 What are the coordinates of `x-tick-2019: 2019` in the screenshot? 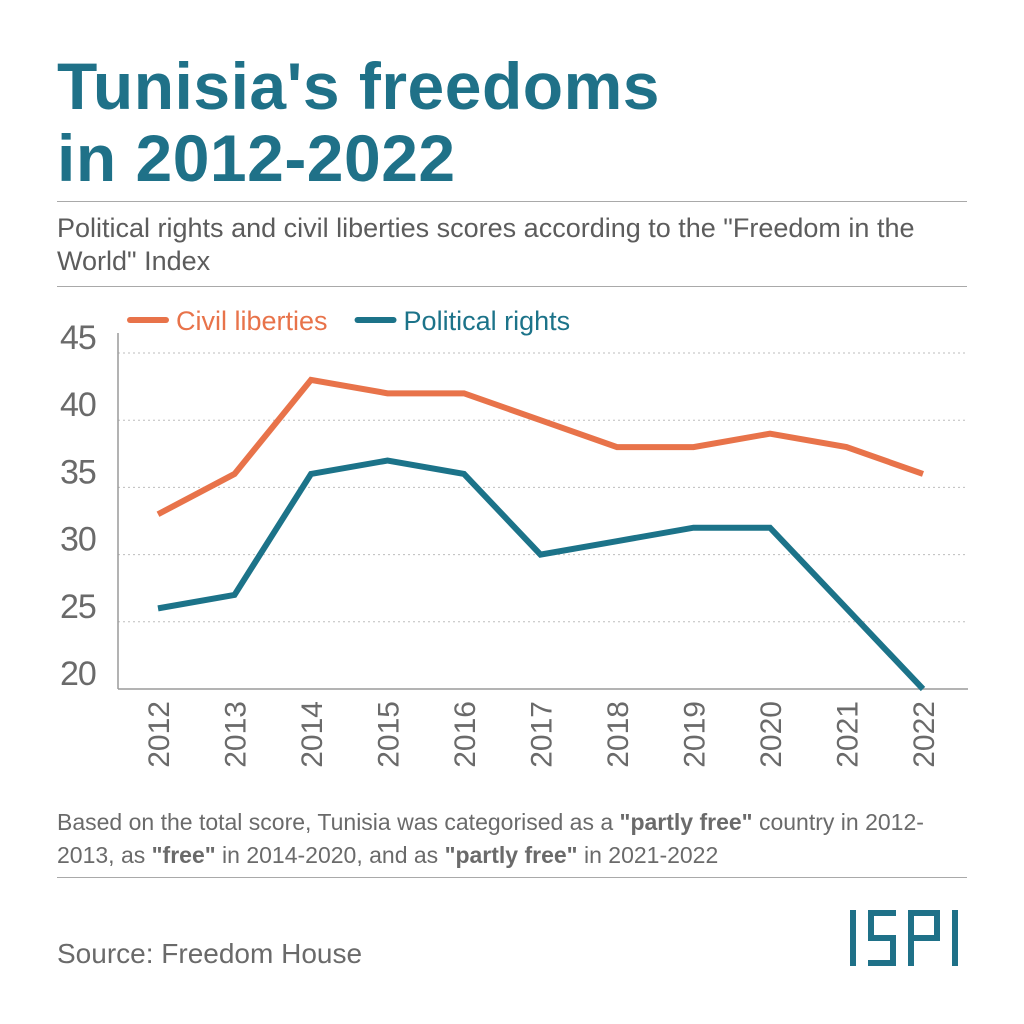 It's located at (695, 734).